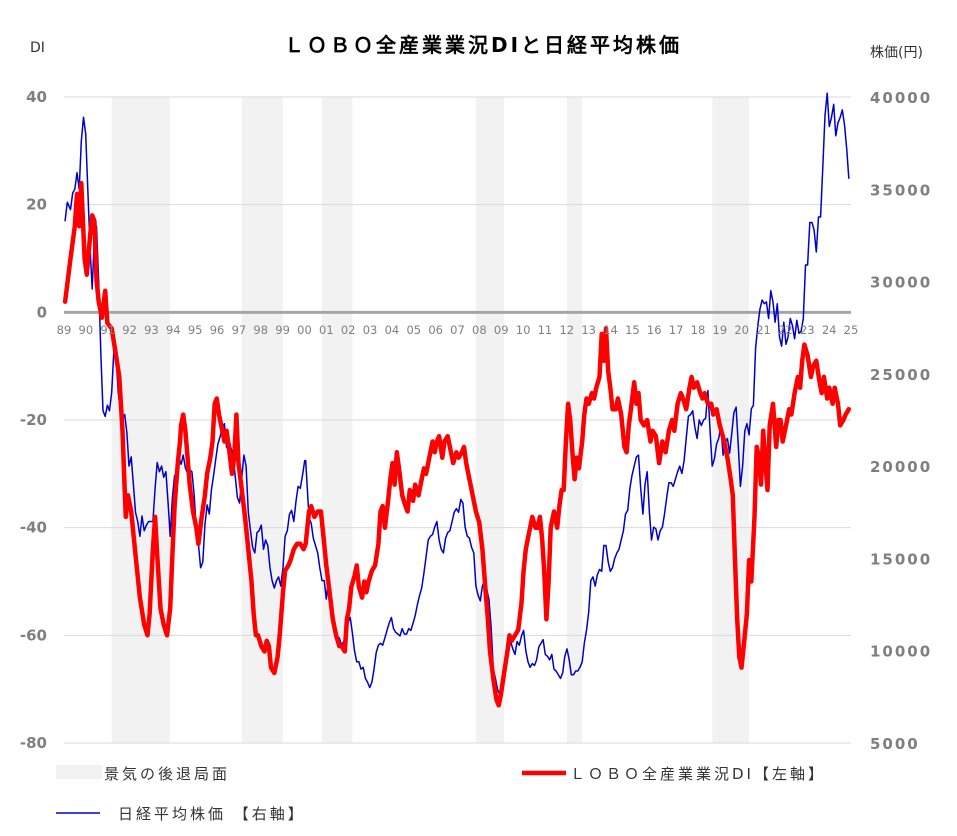 The width and height of the screenshot is (957, 836). What do you see at coordinates (348, 330) in the screenshot?
I see `x-tick-label: 02` at bounding box center [348, 330].